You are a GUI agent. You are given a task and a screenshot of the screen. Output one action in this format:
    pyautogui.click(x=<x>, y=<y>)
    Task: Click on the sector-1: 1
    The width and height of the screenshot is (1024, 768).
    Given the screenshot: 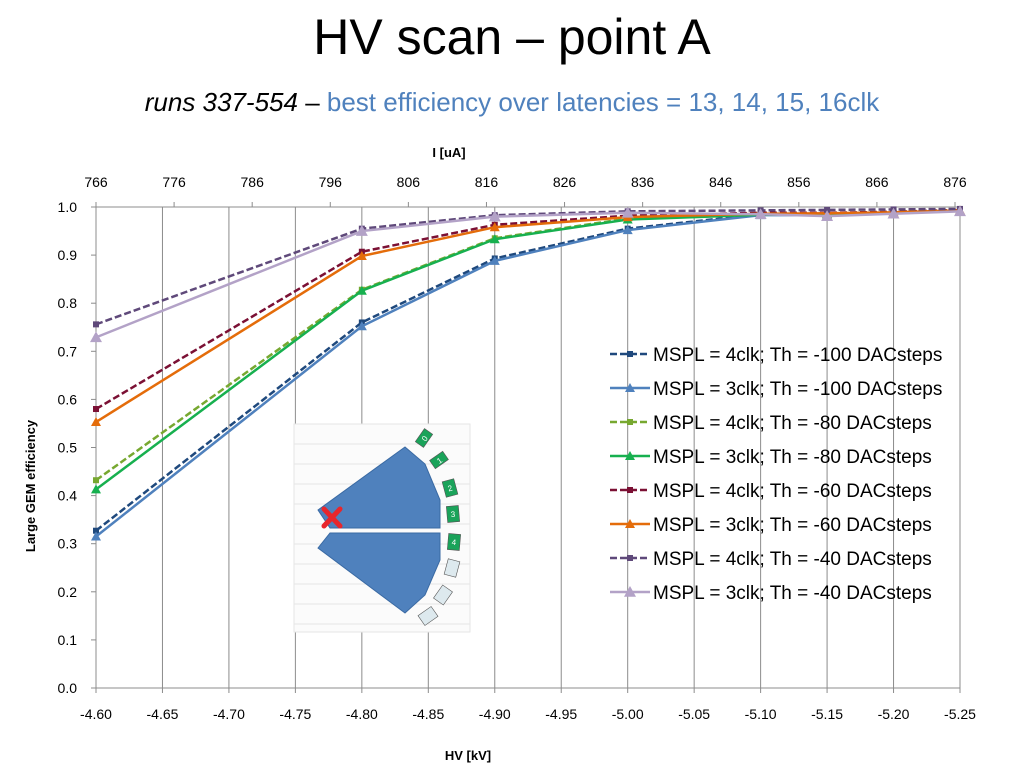 What is the action you would take?
    pyautogui.click(x=439, y=460)
    